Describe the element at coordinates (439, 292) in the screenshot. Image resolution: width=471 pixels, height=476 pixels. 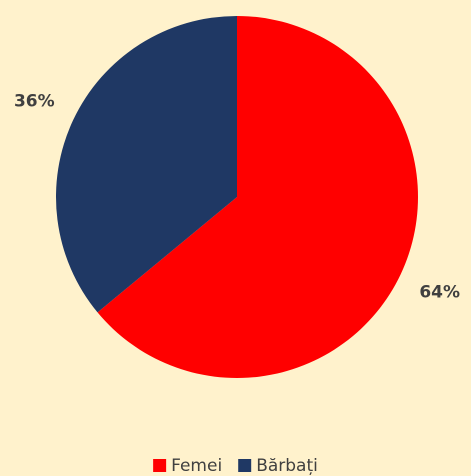
I see `data-label: 64%` at that location.